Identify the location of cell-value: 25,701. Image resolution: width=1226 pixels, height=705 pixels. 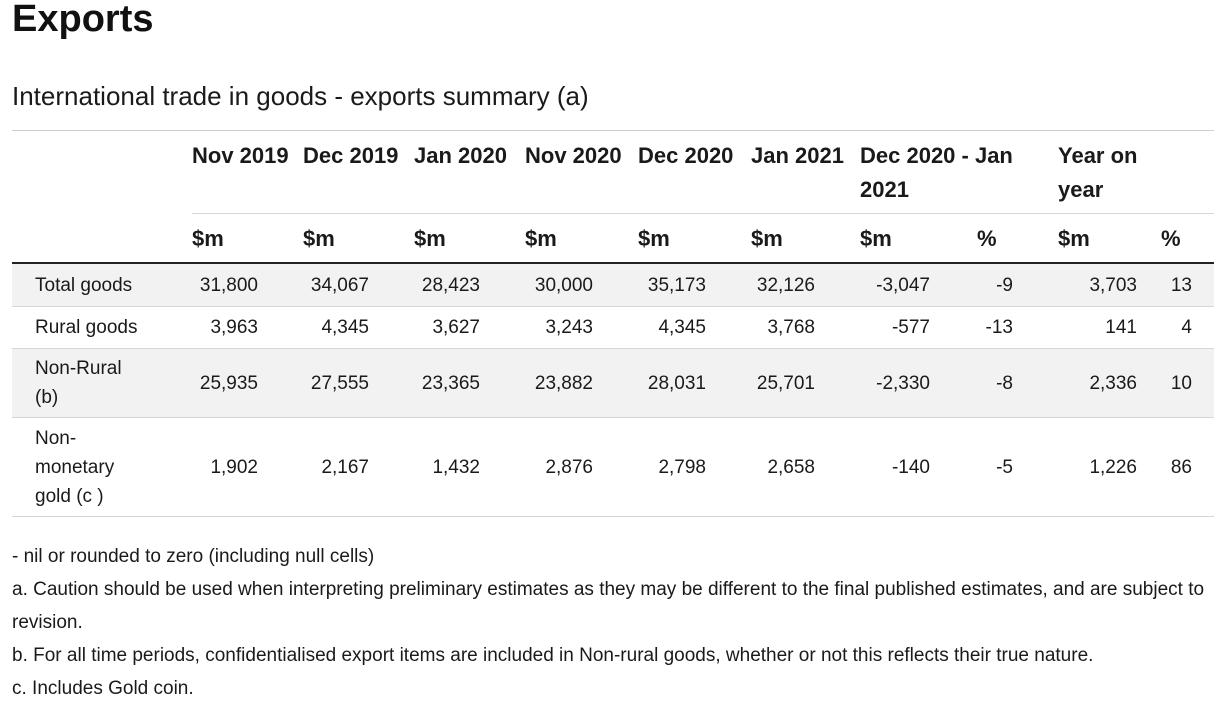
(805, 383).